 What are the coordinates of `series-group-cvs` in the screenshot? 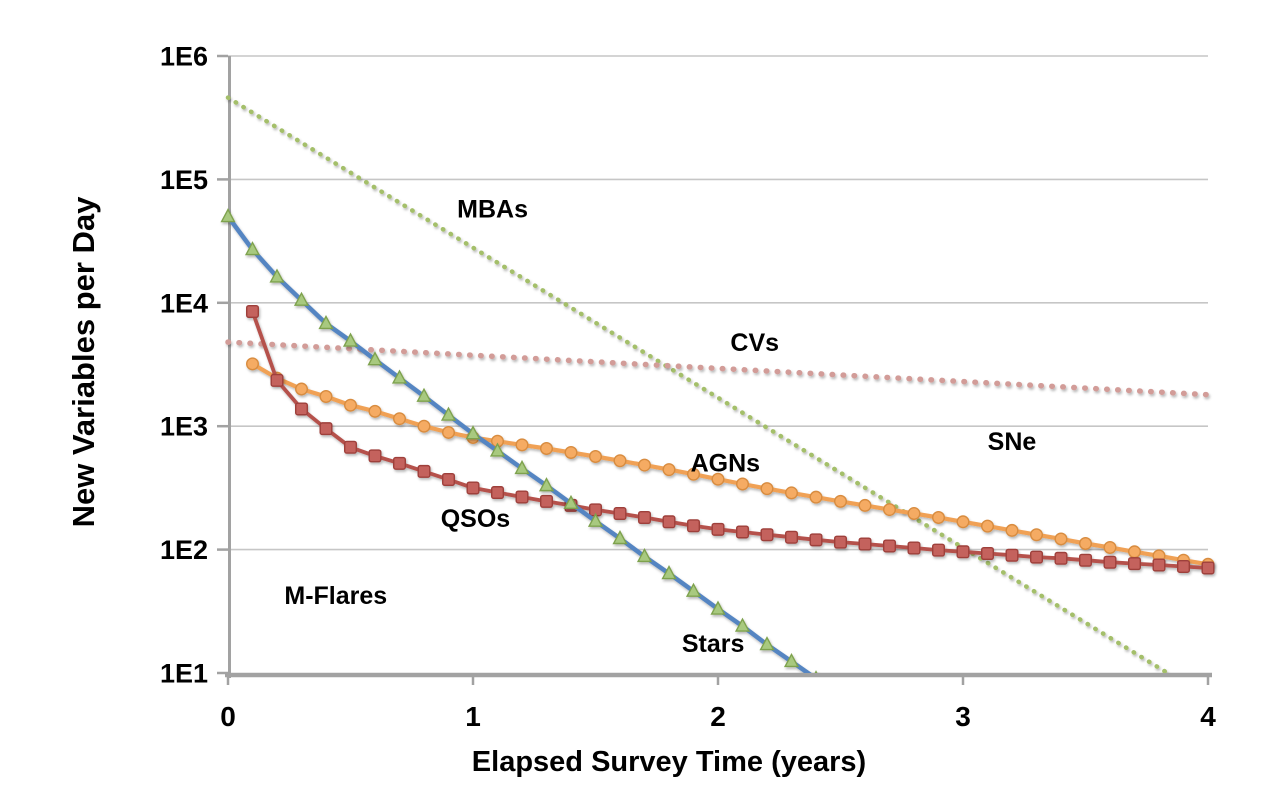 It's located at (718, 368).